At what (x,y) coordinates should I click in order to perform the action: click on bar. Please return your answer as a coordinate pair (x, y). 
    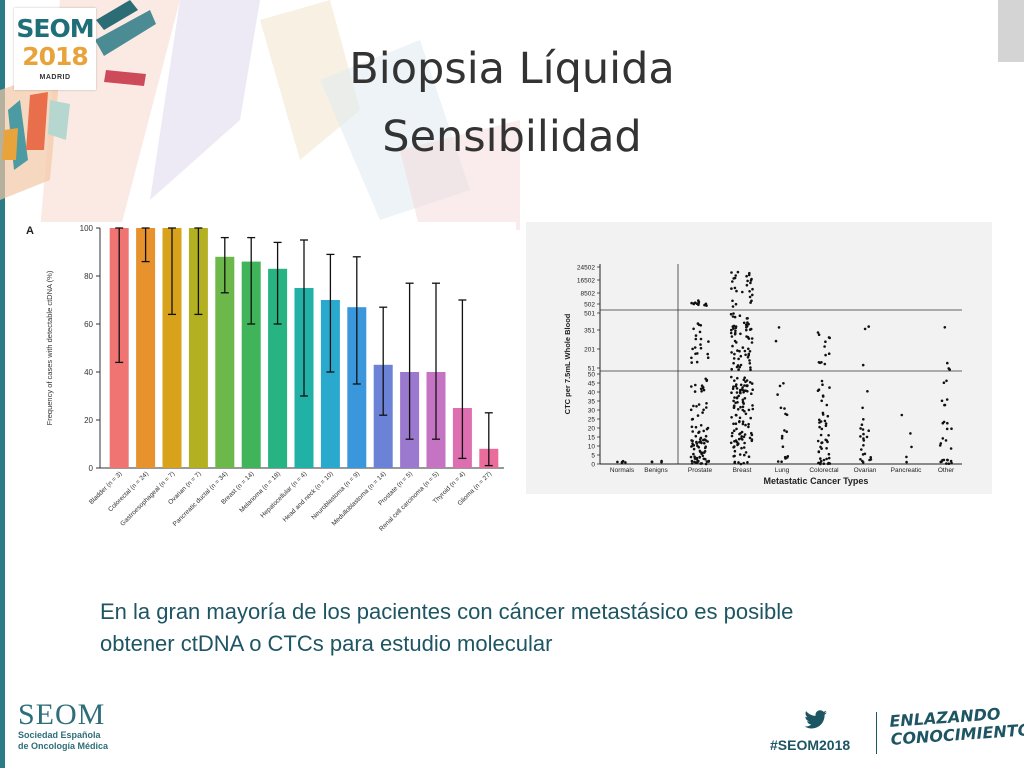
    Looking at the image, I should click on (278, 368).